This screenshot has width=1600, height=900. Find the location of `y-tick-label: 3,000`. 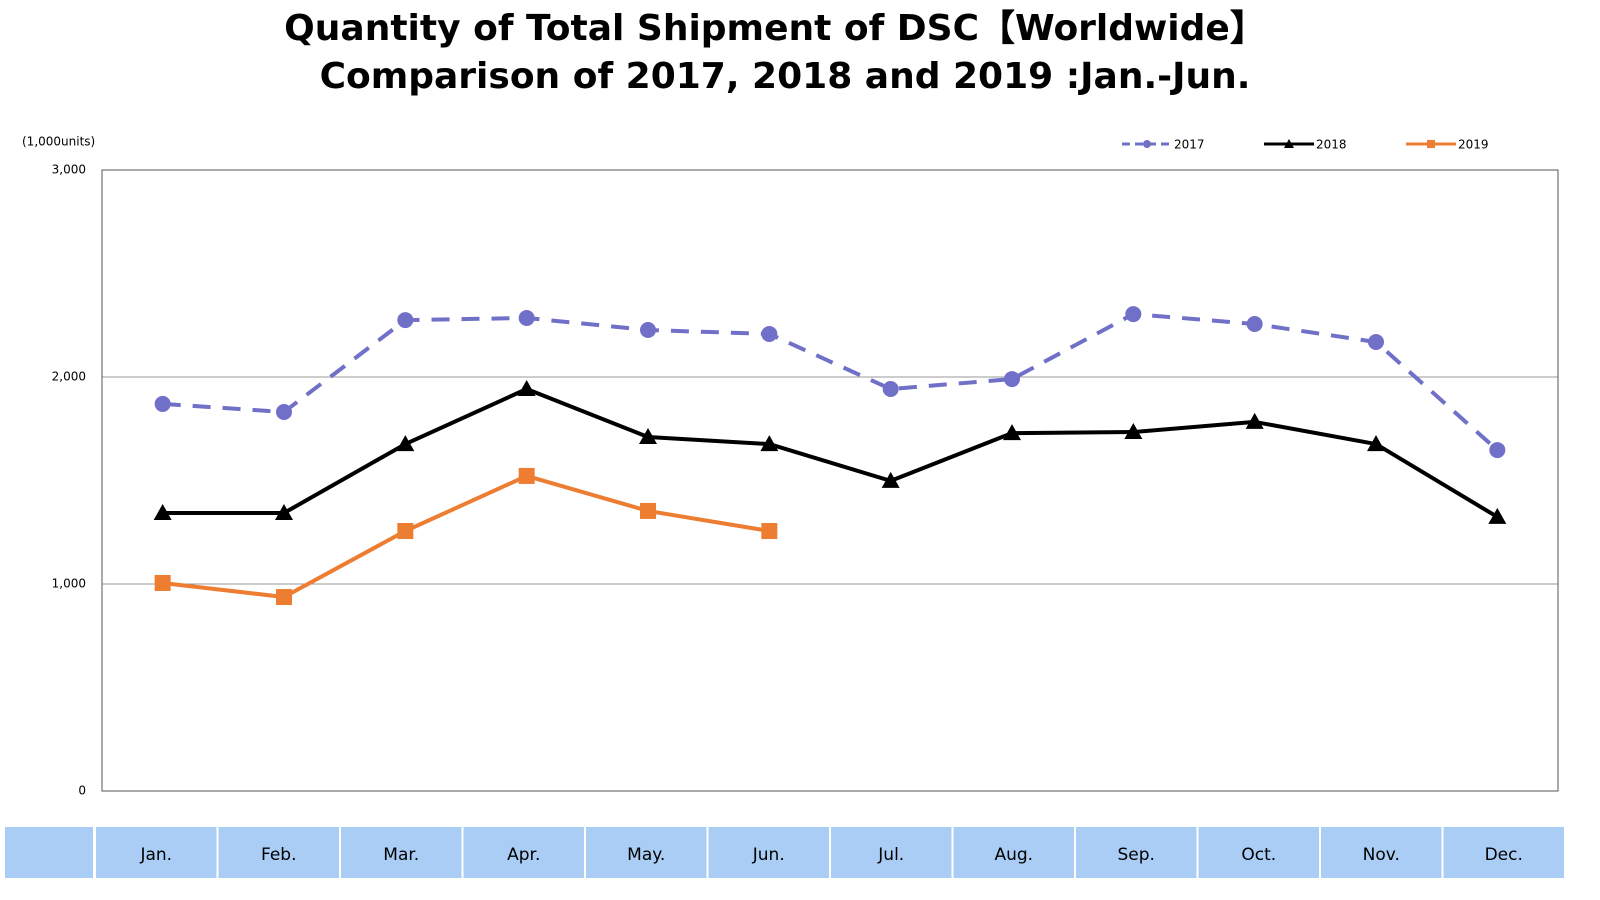

y-tick-label: 3,000 is located at coordinates (69, 170).